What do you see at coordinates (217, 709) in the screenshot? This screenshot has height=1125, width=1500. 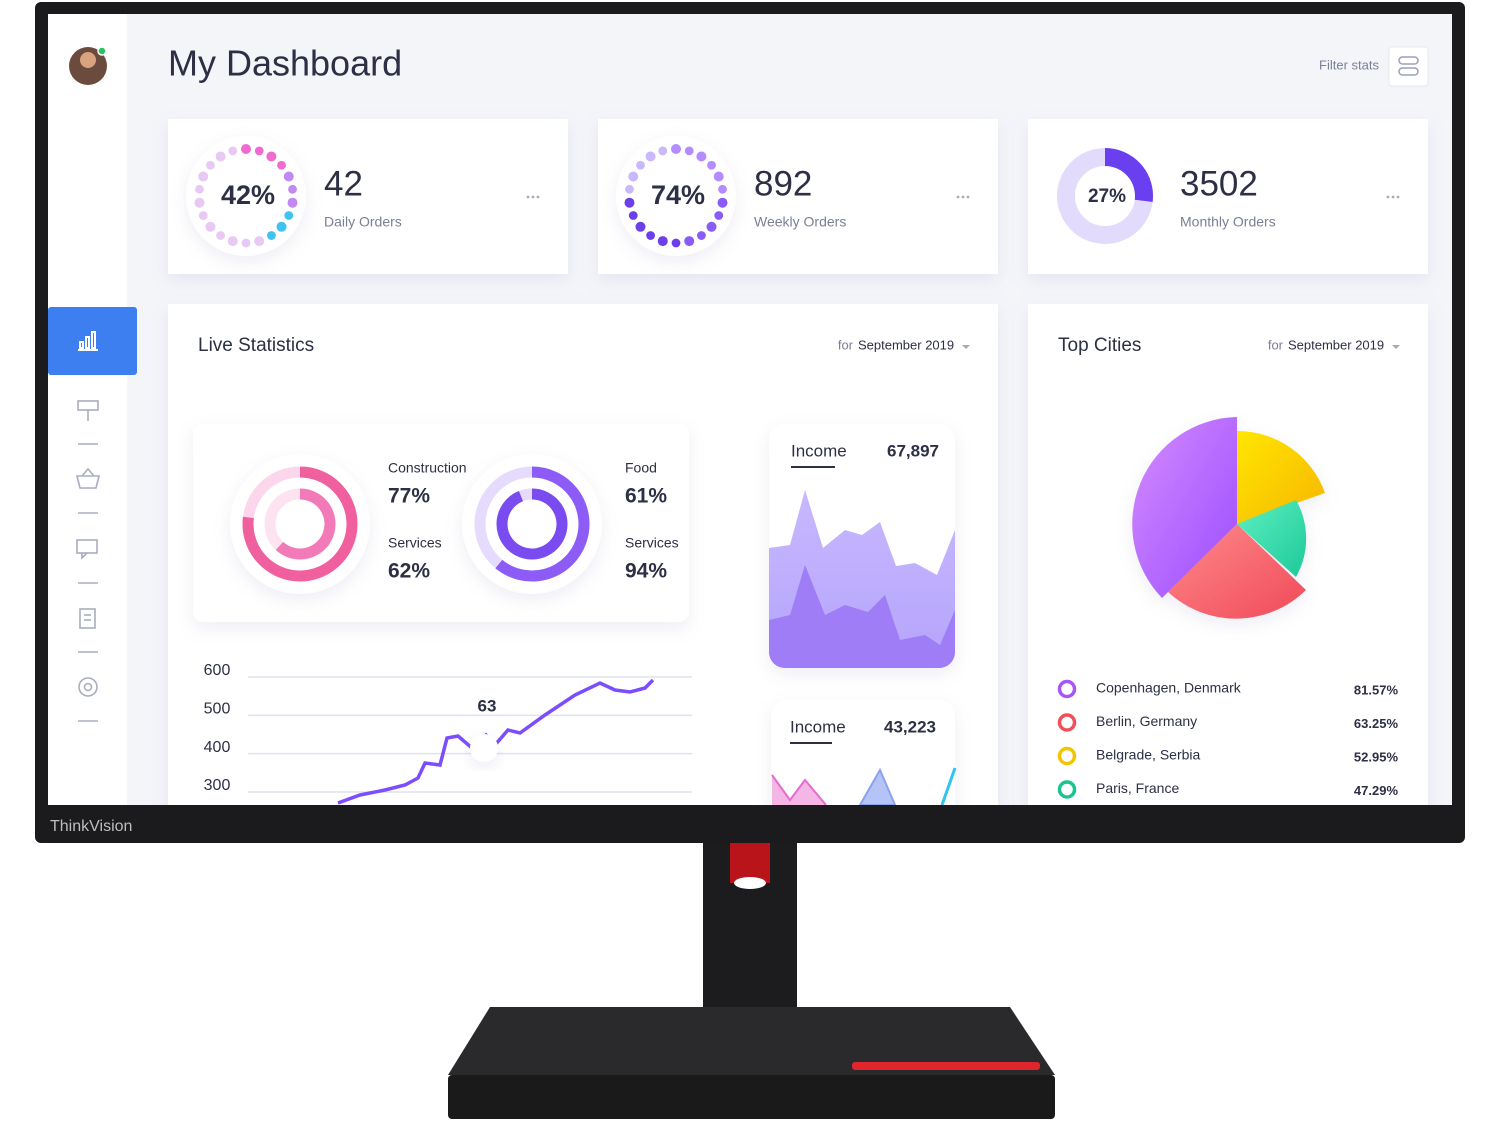 I see `y-tick-label: 500` at bounding box center [217, 709].